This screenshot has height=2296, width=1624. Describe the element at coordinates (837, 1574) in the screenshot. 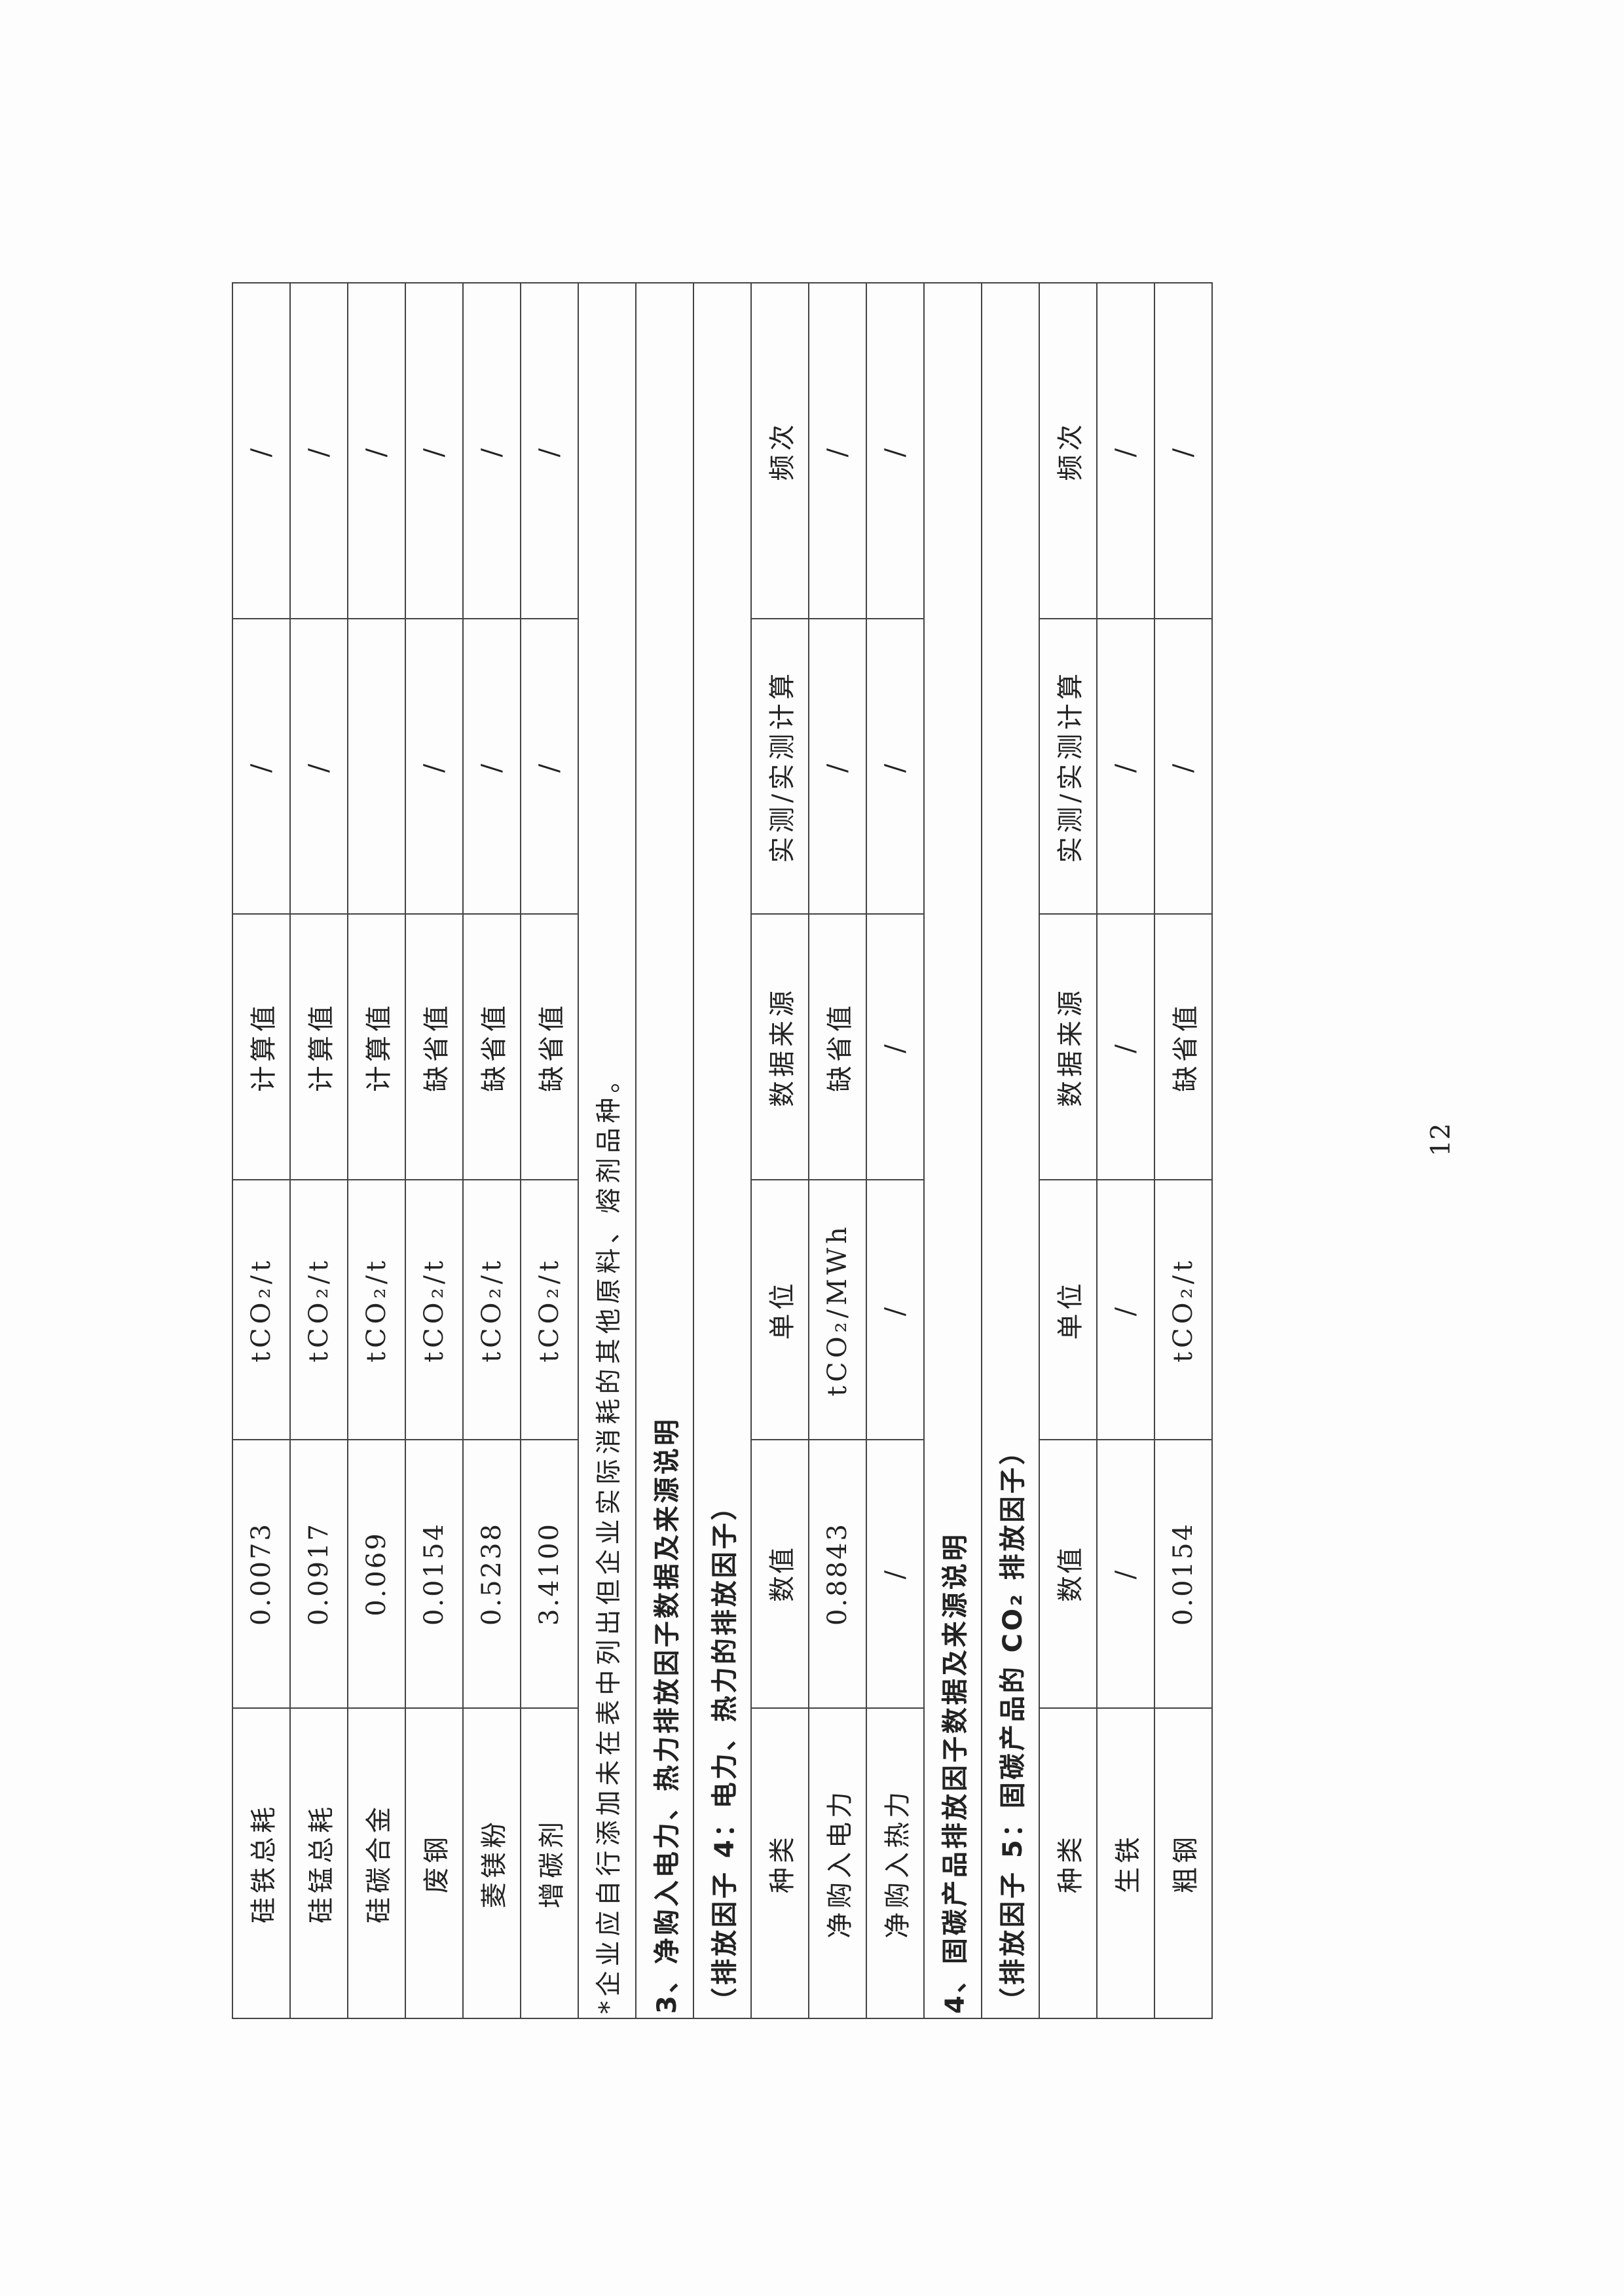

I see `cell-value: 0.8843` at that location.